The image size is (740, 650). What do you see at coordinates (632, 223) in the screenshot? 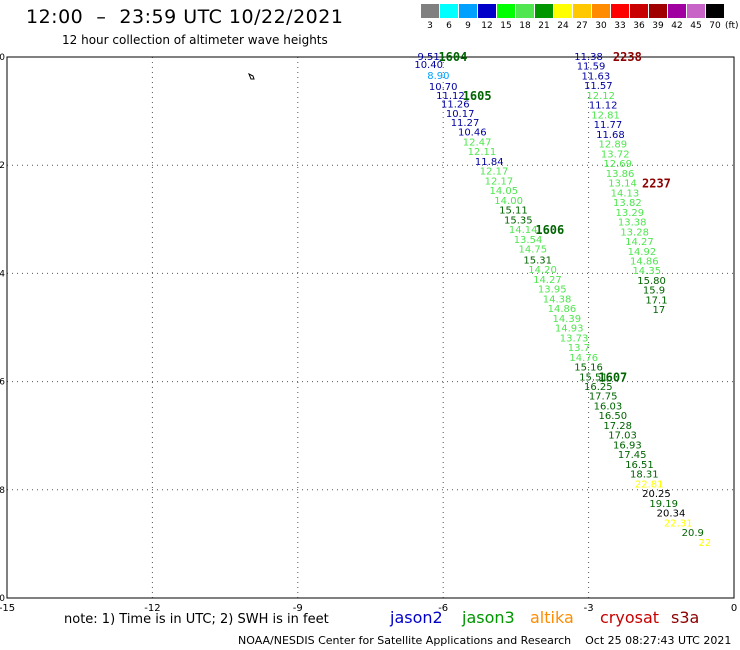
I see `wave-height-value: 13.38` at bounding box center [632, 223].